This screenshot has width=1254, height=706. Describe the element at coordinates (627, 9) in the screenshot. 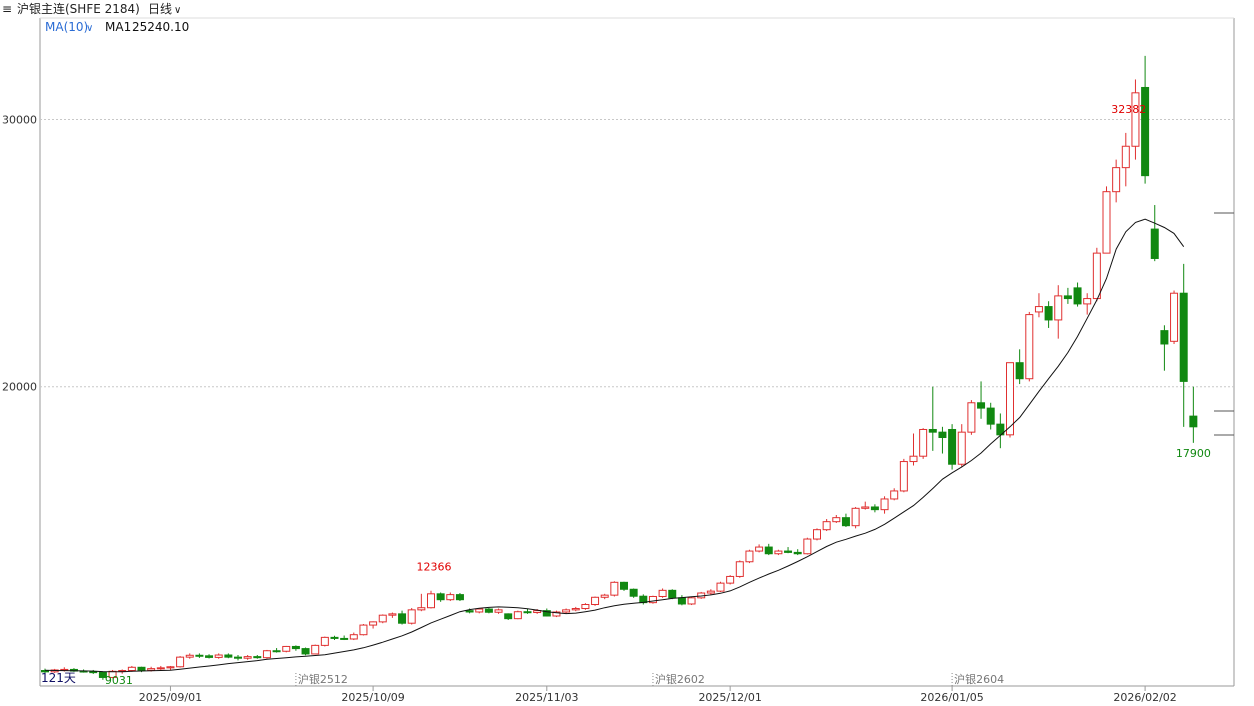

I see `chart-toolbar: ≡ 沪银主连(SHFE 2184) 日线 ∨` at that location.